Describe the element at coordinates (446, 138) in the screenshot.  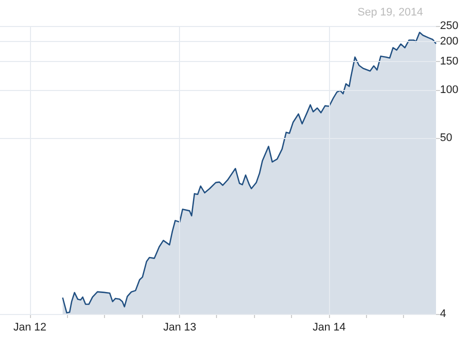
I see `y-tick-label: 50` at that location.